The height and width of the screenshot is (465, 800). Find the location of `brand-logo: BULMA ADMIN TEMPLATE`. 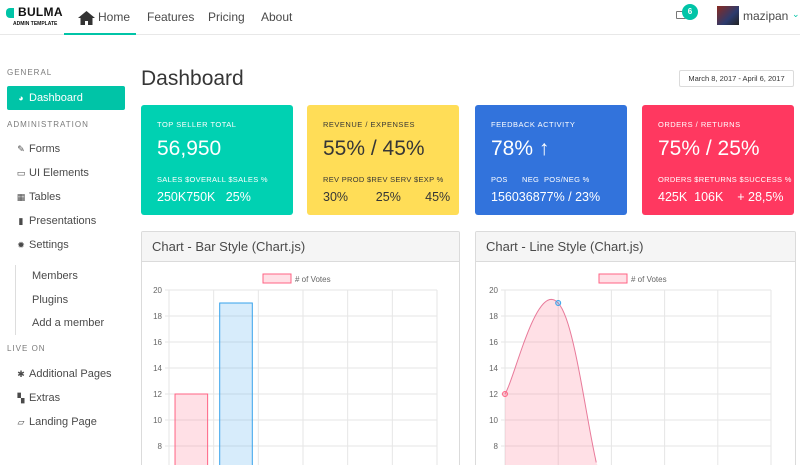

brand-logo: BULMA ADMIN TEMPLATE is located at coordinates (34, 17).